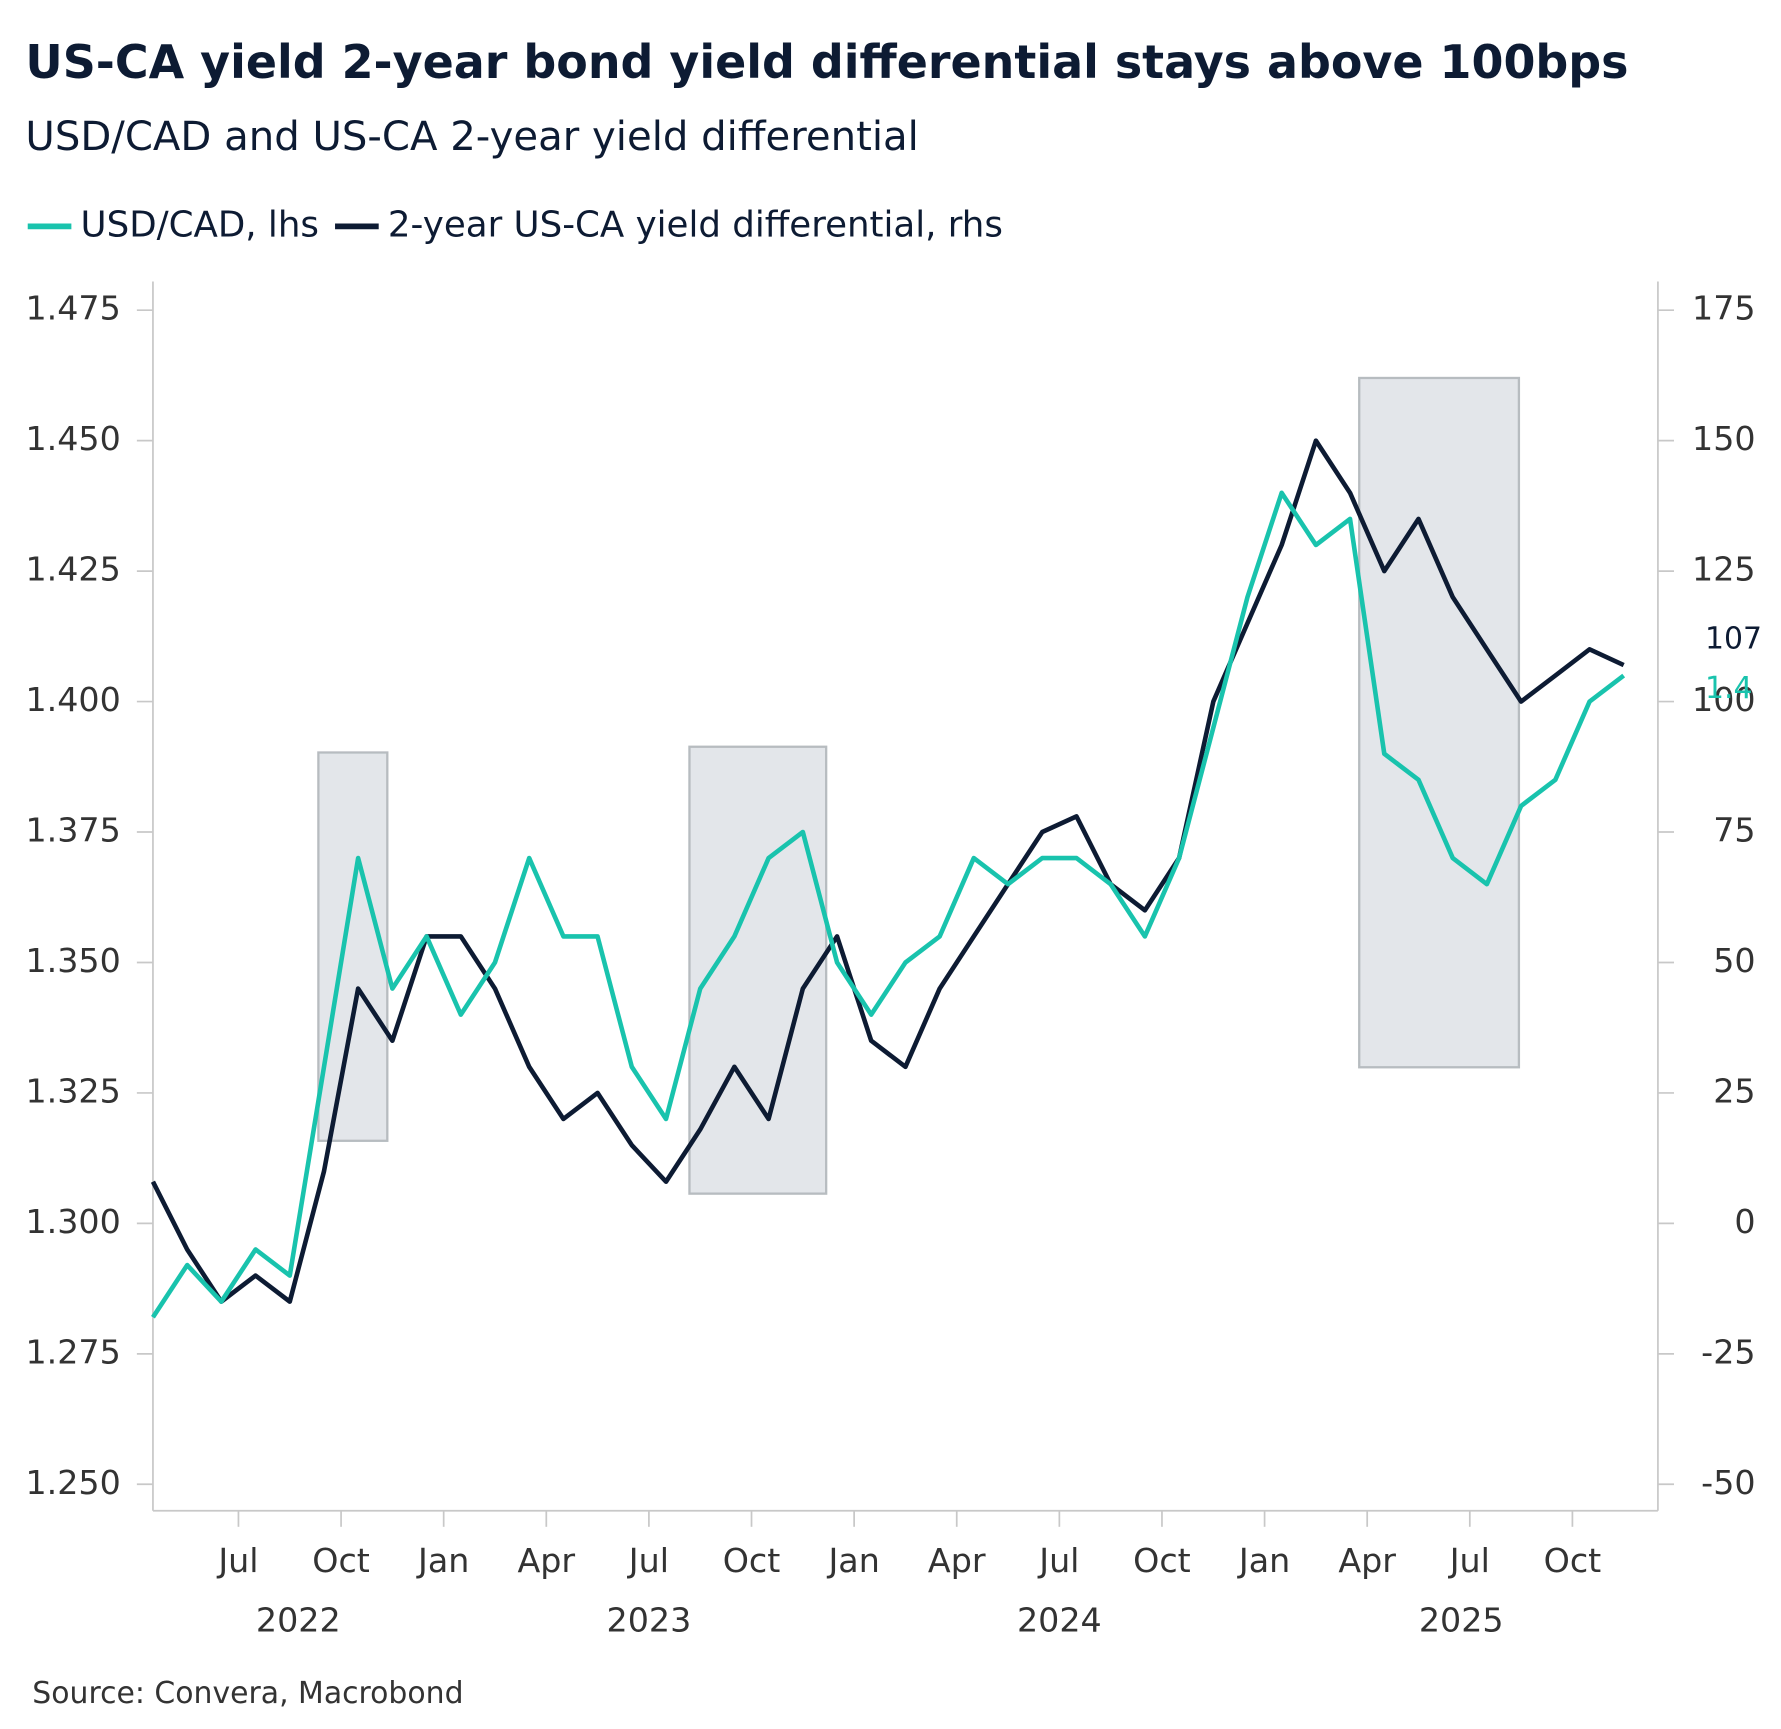  Describe the element at coordinates (1461, 1620) in the screenshot. I see `x-year-label: 2025` at that location.